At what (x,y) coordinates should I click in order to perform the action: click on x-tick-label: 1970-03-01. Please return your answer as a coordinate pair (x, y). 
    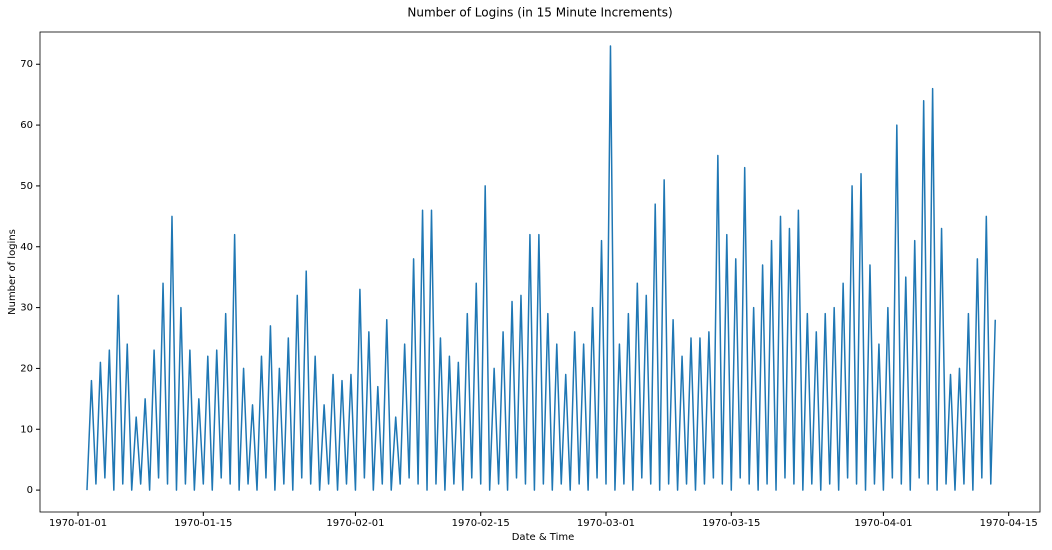
    Looking at the image, I should click on (606, 523).